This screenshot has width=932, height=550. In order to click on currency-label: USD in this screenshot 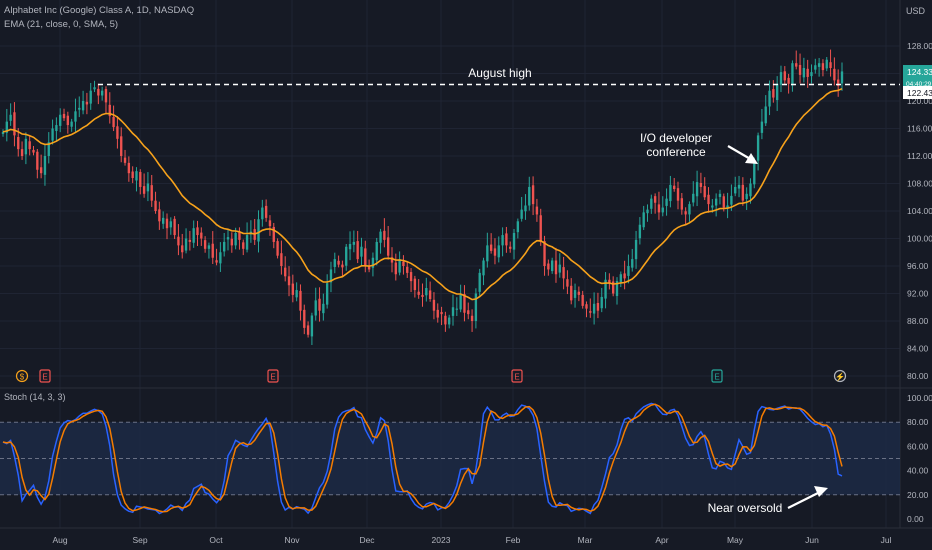, I will do `click(916, 11)`.